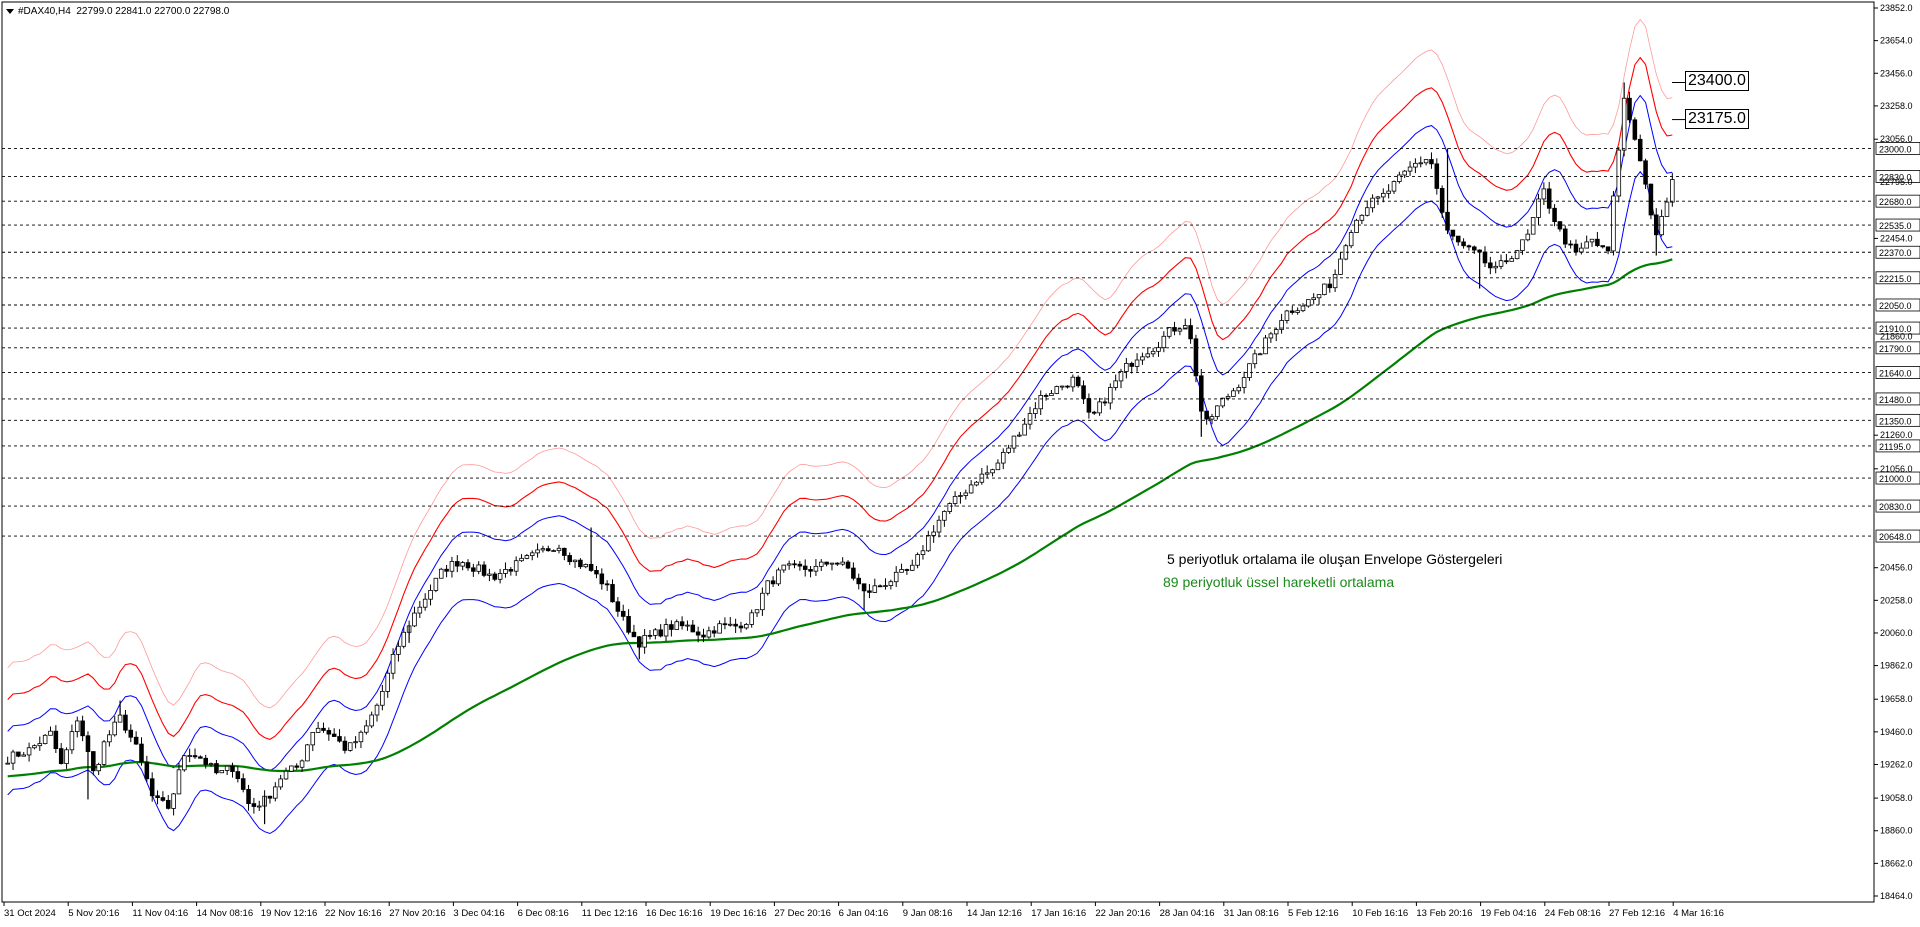 Image resolution: width=1920 pixels, height=927 pixels. Describe the element at coordinates (30, 913) in the screenshot. I see `x-tick-label: 31 Oct 2024` at that location.